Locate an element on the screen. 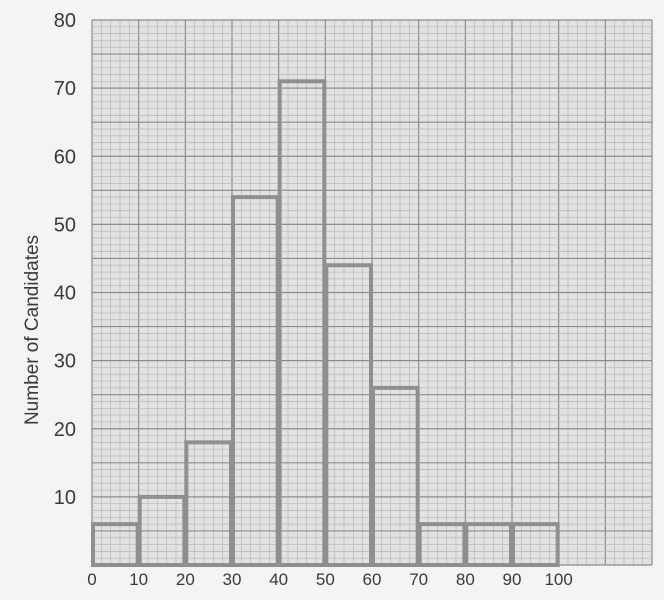 The height and width of the screenshot is (600, 664). y-tick-label: 70 is located at coordinates (65, 89).